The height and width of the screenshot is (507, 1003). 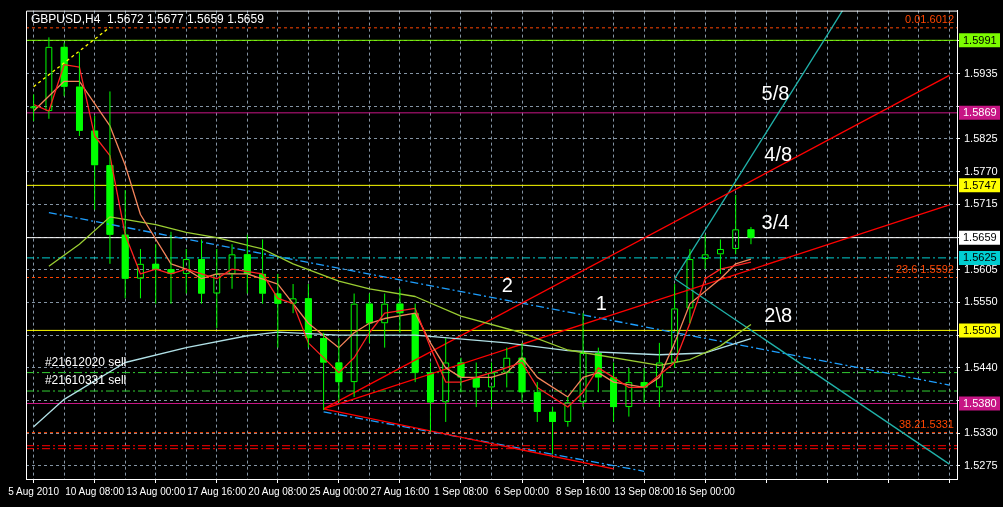 I want to click on x-tick-label: 8 Sep 16:00, so click(x=583, y=491).